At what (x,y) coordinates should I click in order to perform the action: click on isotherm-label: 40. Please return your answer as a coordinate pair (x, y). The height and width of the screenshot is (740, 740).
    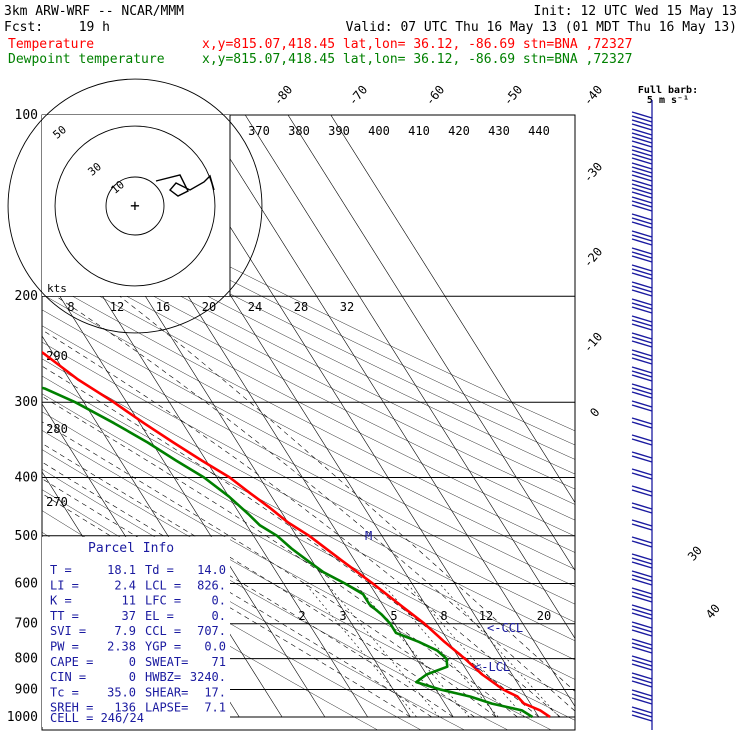
    Looking at the image, I should click on (713, 611).